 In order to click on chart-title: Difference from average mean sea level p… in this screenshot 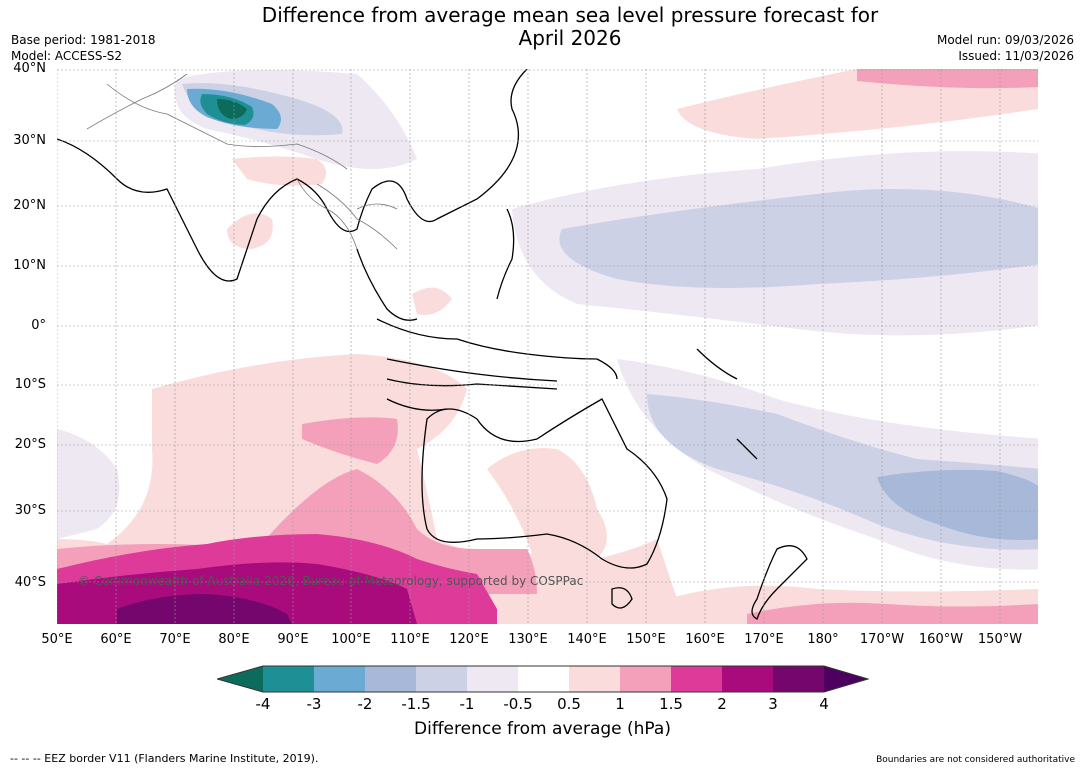, I will do `click(570, 26)`.